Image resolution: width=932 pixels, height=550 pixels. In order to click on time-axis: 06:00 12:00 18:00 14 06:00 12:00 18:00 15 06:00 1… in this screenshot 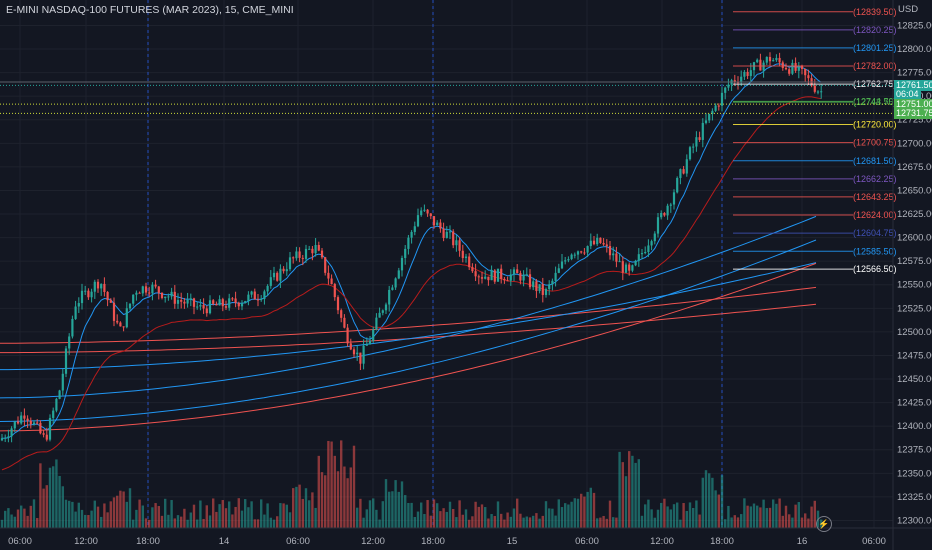, I will do `click(466, 537)`.